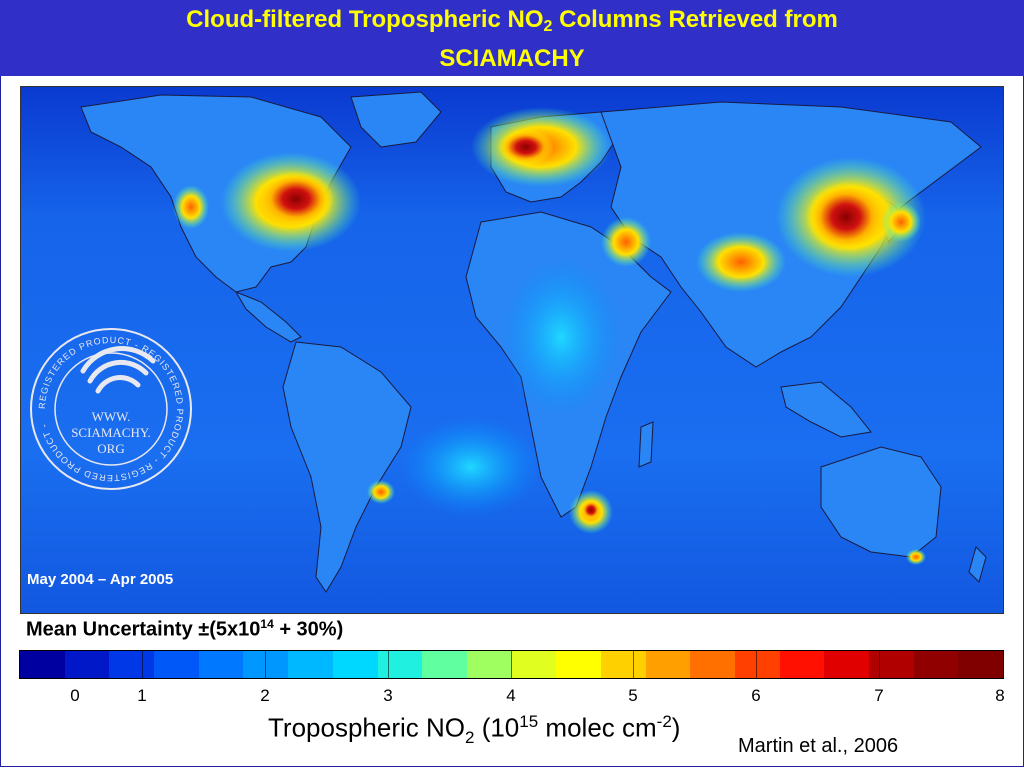  What do you see at coordinates (308, 629) in the screenshot?
I see `uncertainty-text-end: + 30%)` at bounding box center [308, 629].